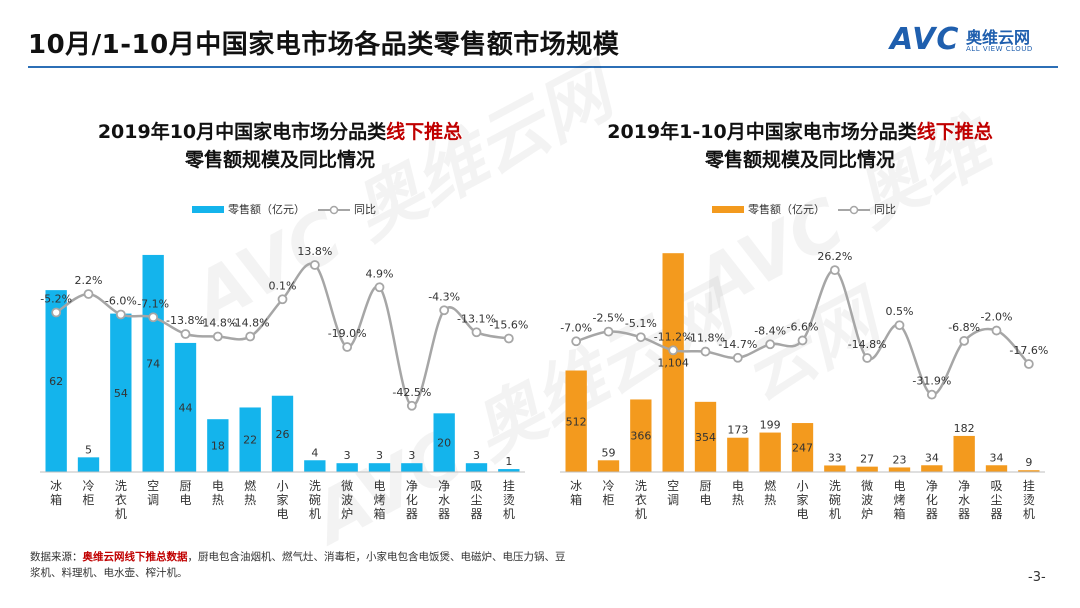 The height and width of the screenshot is (608, 1080). Describe the element at coordinates (380, 273) in the screenshot. I see `yoy-label: 4.9%` at that location.